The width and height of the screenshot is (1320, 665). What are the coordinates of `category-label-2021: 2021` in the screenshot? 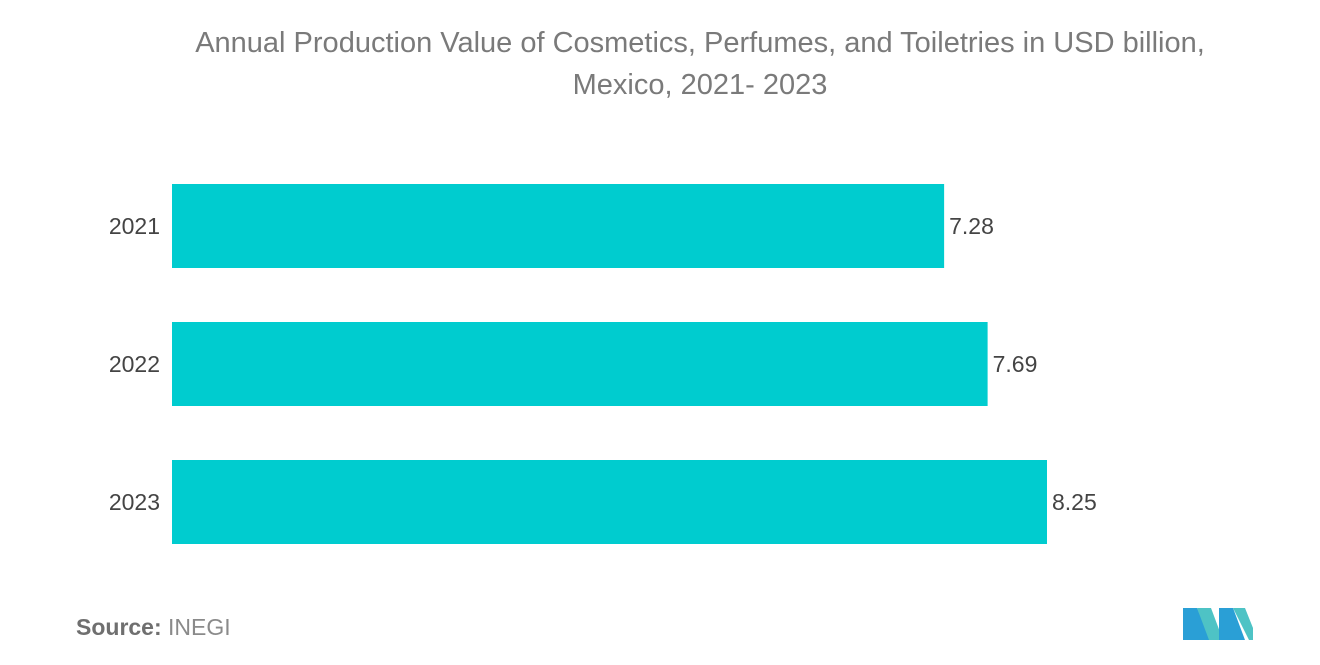 It's located at (134, 226).